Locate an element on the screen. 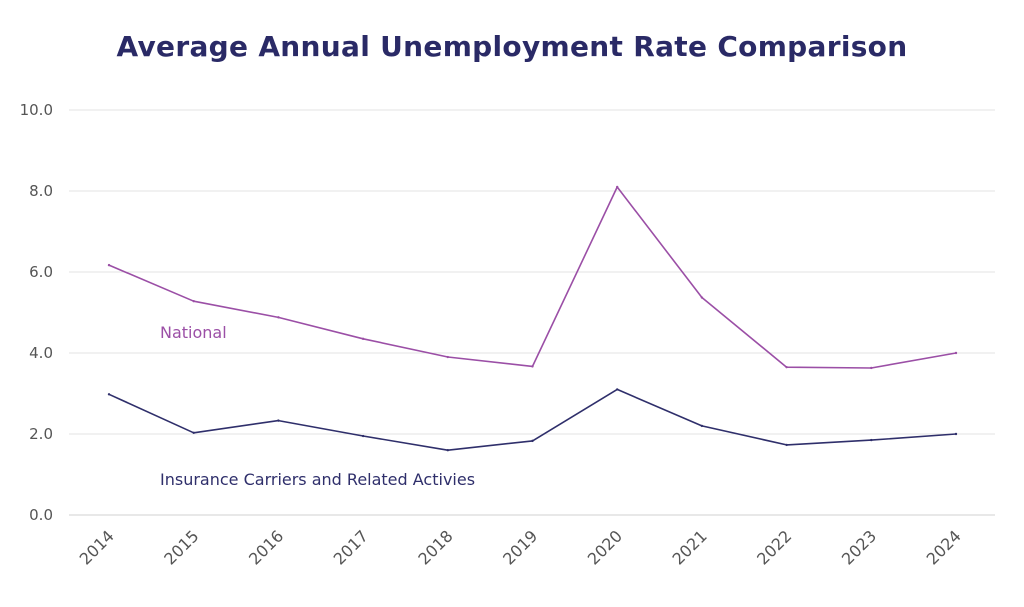  x-tick-label: 2015 is located at coordinates (181, 547).